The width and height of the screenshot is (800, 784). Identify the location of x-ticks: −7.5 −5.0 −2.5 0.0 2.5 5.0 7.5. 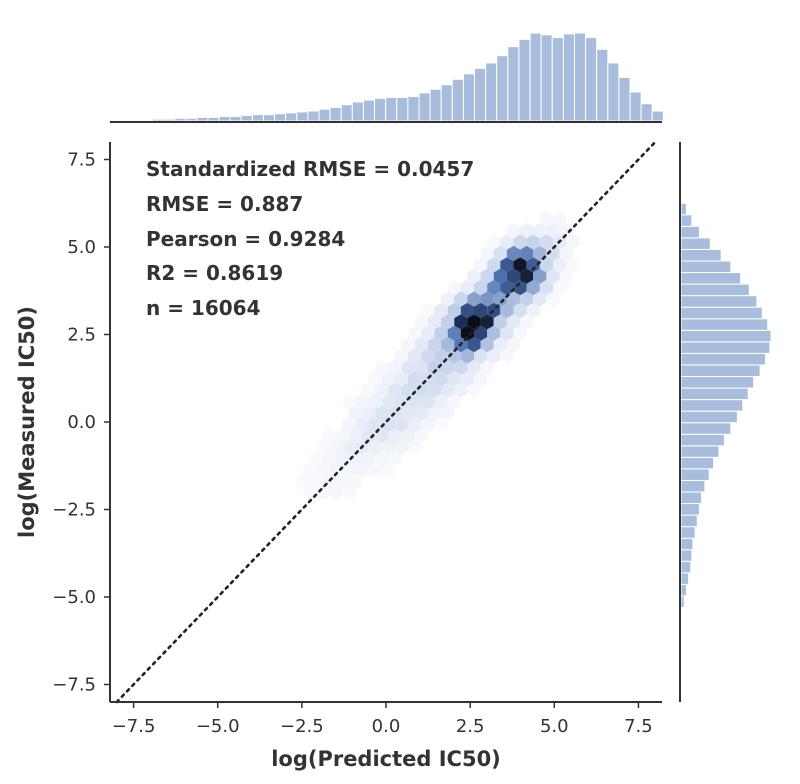
(382, 719).